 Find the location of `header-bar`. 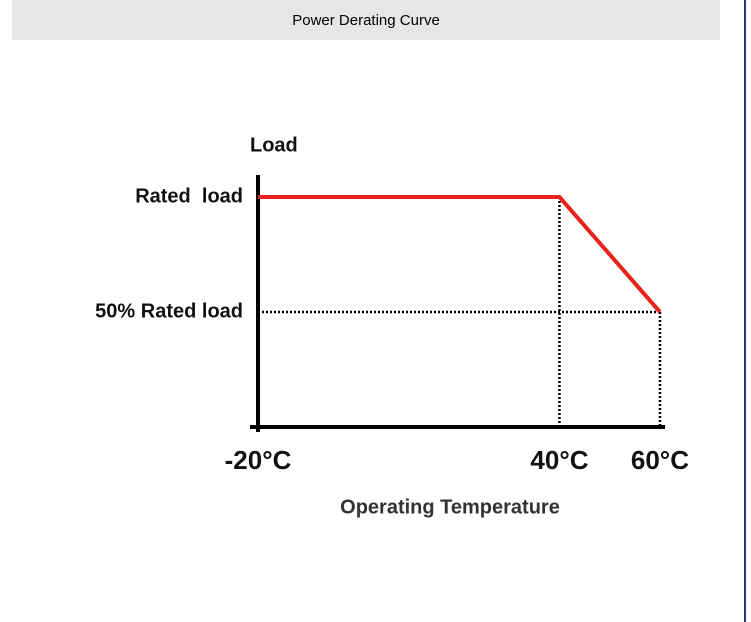

header-bar is located at coordinates (366, 20).